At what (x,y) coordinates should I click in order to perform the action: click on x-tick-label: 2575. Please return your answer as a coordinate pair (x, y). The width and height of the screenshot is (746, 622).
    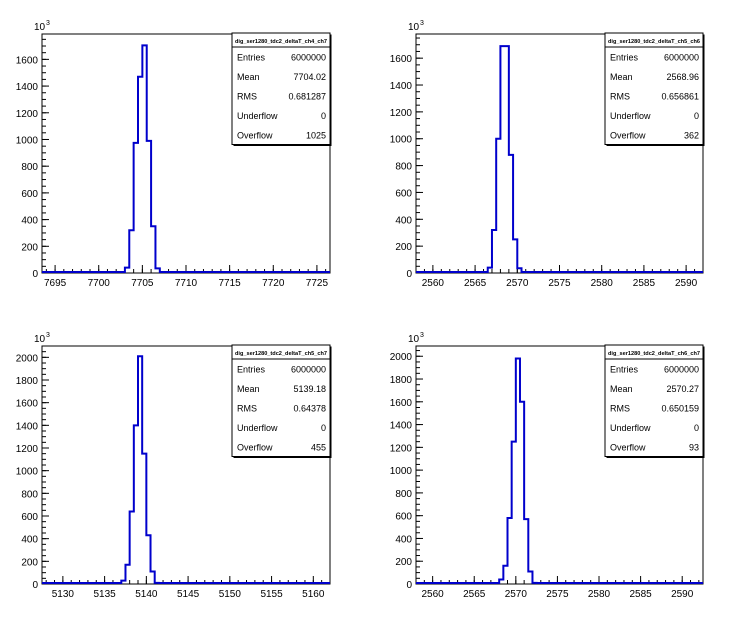
    Looking at the image, I should click on (557, 594).